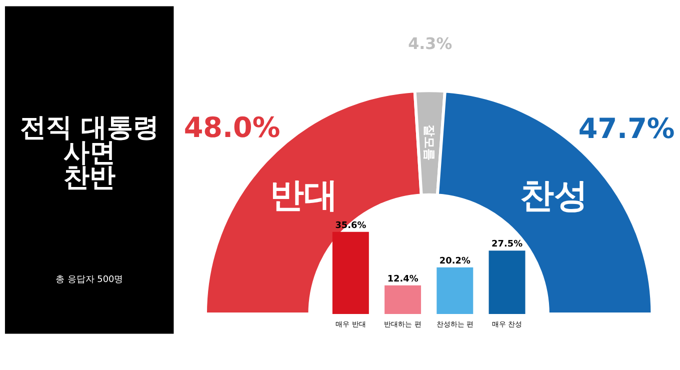 This screenshot has width=680, height=370. Describe the element at coordinates (626, 128) in the screenshot. I see `data-label: 47.7%` at that location.